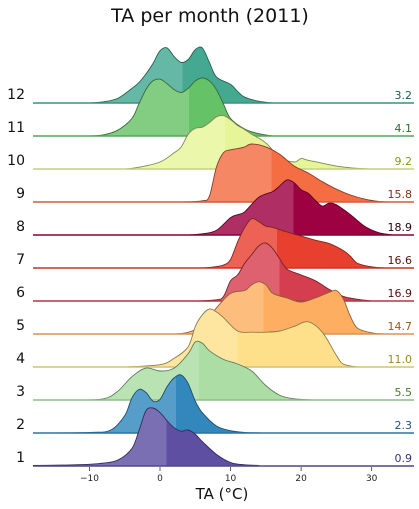  I want to click on mean-label-3: 5.5, so click(404, 392).